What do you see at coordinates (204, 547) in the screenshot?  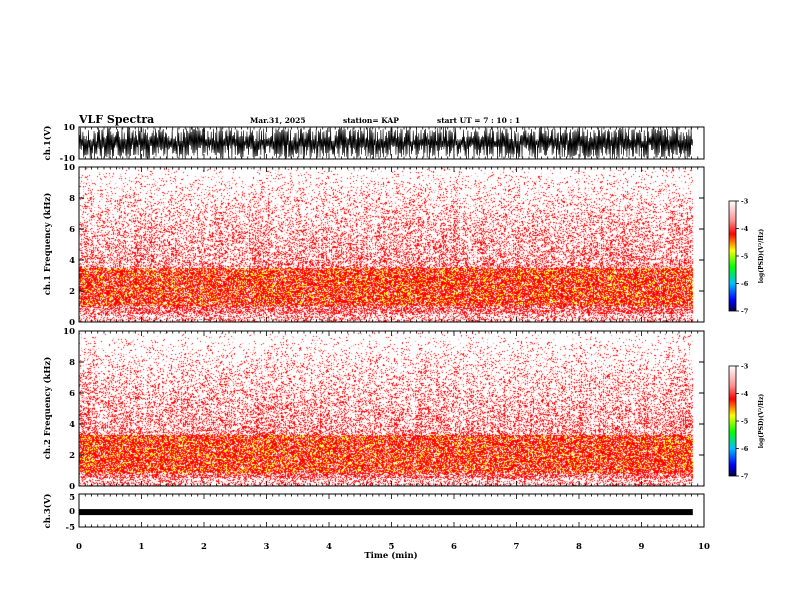 I see `x-tick-label: 2` at bounding box center [204, 547].